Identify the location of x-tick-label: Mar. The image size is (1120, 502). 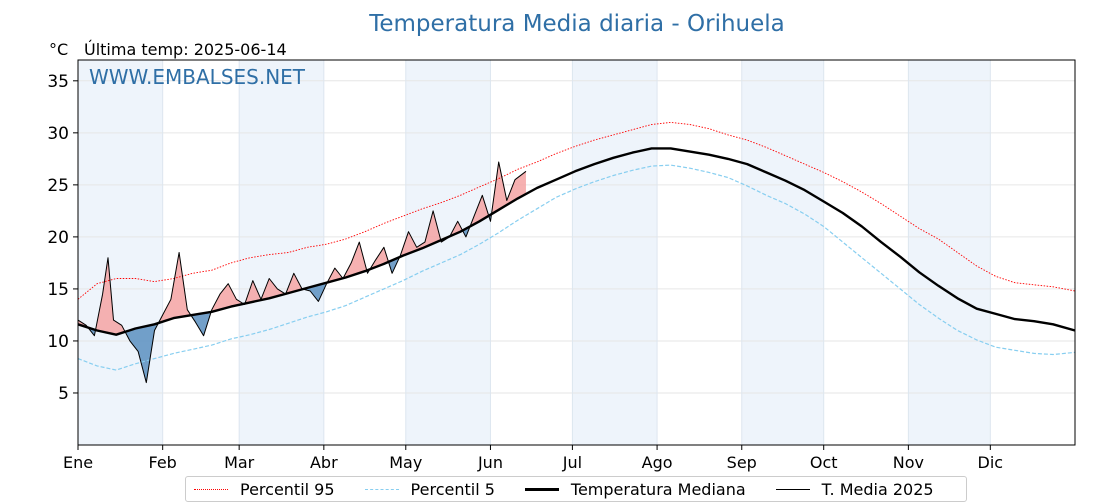
(239, 462).